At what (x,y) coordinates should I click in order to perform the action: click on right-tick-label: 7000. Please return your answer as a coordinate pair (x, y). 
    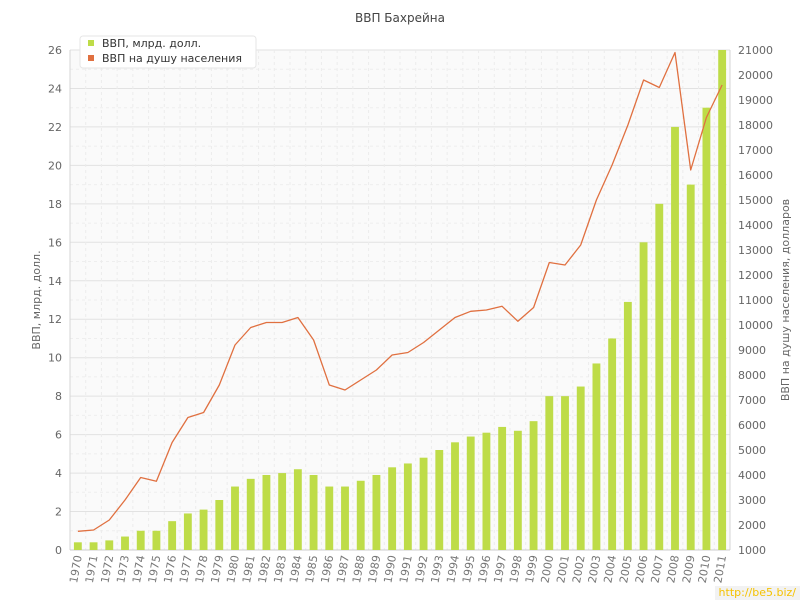
    Looking at the image, I should click on (752, 400).